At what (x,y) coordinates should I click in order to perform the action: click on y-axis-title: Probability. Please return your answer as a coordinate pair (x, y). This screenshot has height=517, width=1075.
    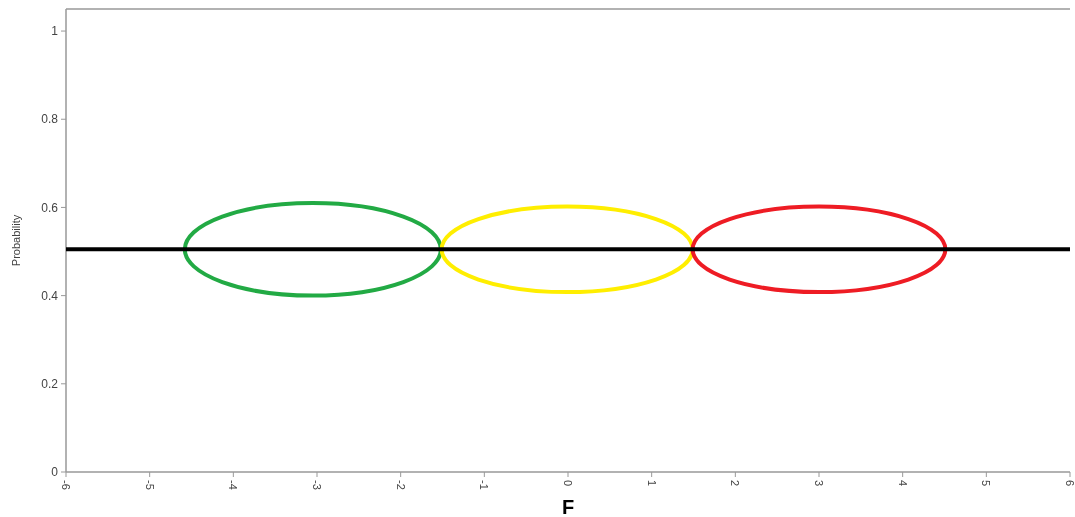
    Looking at the image, I should click on (16, 240).